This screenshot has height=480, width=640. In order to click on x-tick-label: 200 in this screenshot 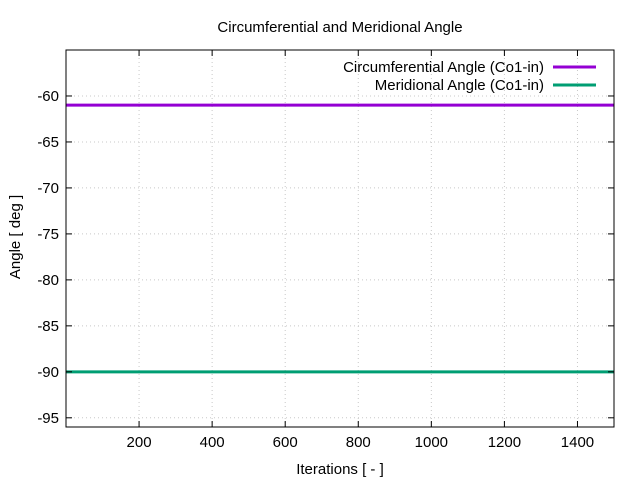, I will do `click(139, 442)`.